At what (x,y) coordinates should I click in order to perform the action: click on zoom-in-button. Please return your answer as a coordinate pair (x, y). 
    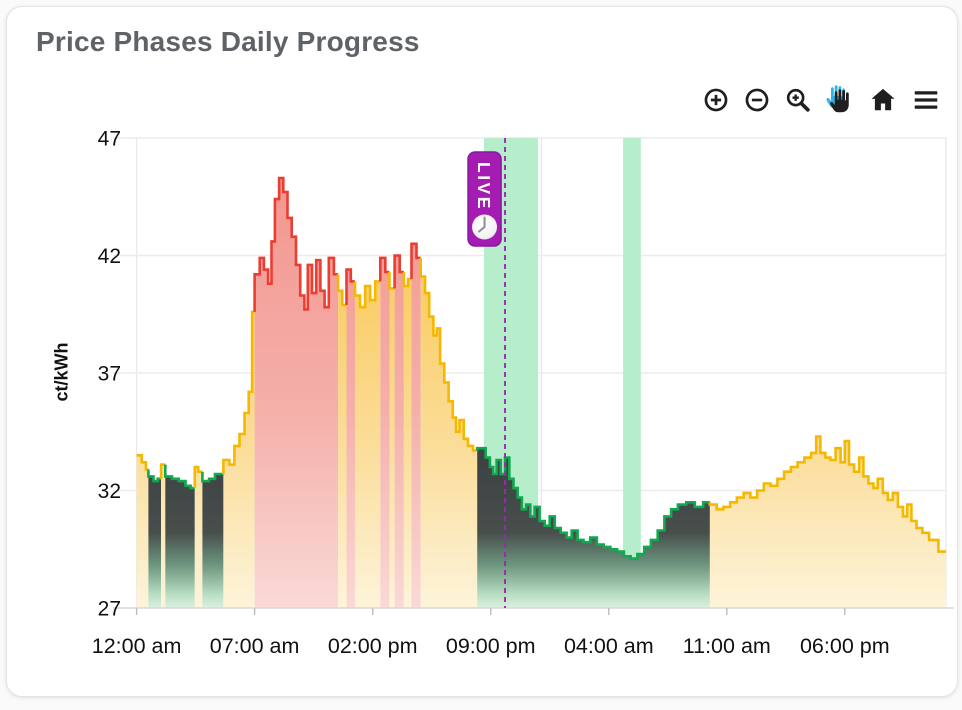
    Looking at the image, I should click on (716, 100).